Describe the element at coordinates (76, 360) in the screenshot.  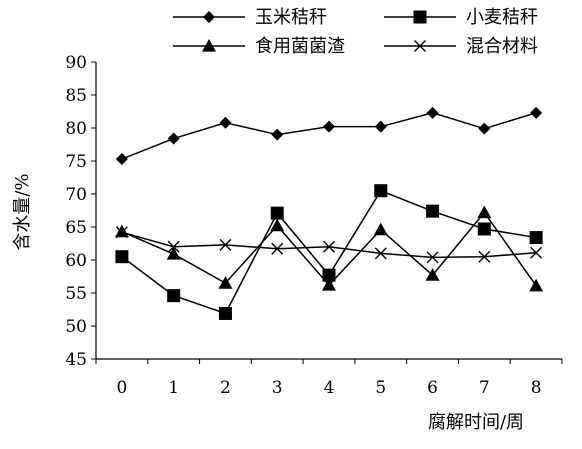
I see `y-tick-label: 45` at that location.